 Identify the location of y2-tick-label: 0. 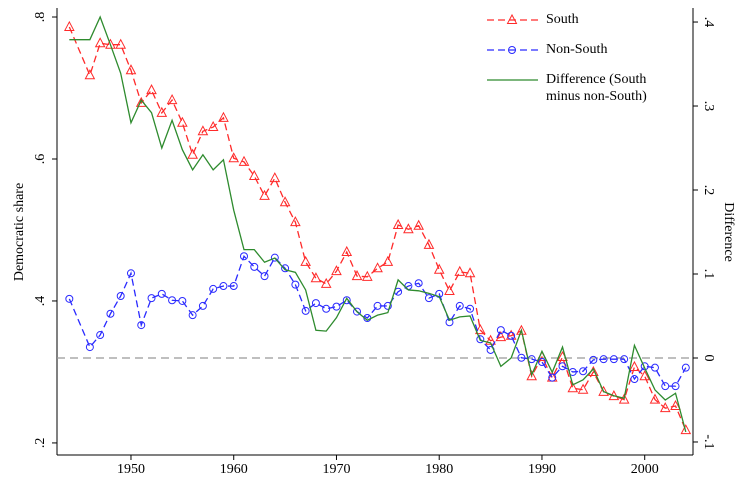
(708, 357).